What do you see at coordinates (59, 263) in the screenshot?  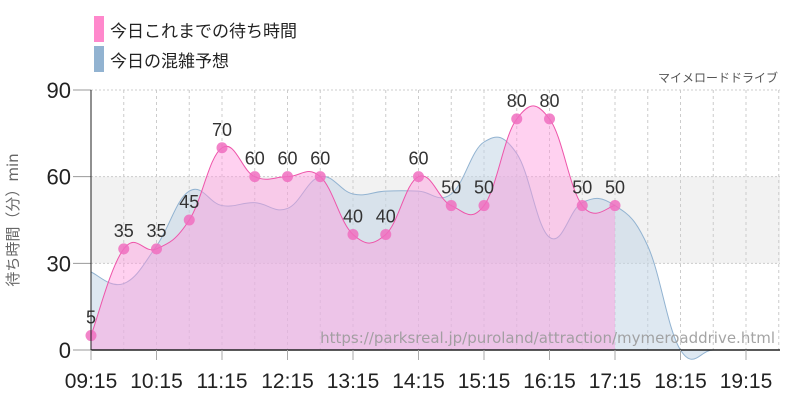 I see `y-tick-label: 30` at bounding box center [59, 263].